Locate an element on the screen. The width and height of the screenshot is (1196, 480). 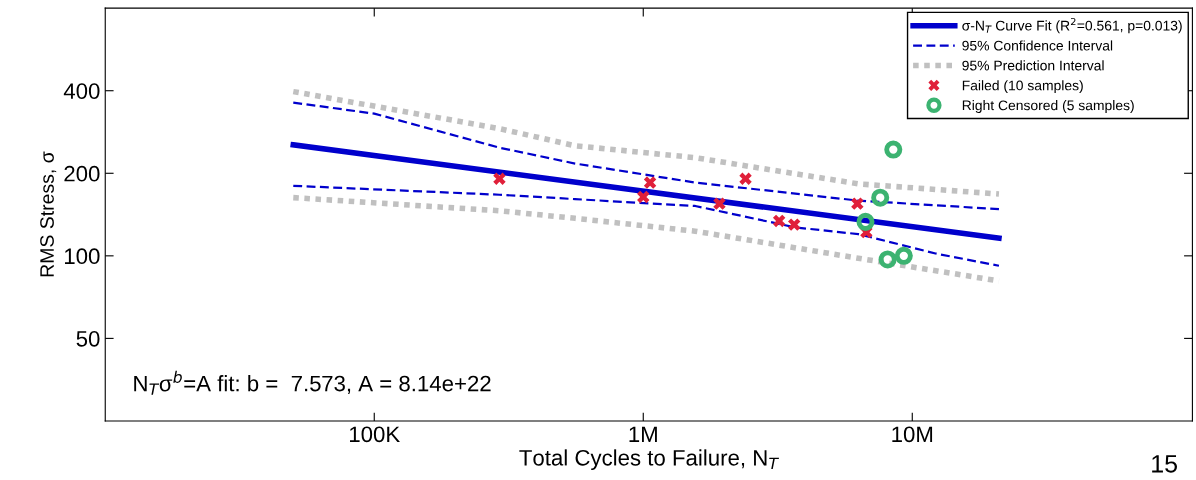
x-axis-title: Total Cycles to Failure, N$_{T}$ is located at coordinates (649, 460).